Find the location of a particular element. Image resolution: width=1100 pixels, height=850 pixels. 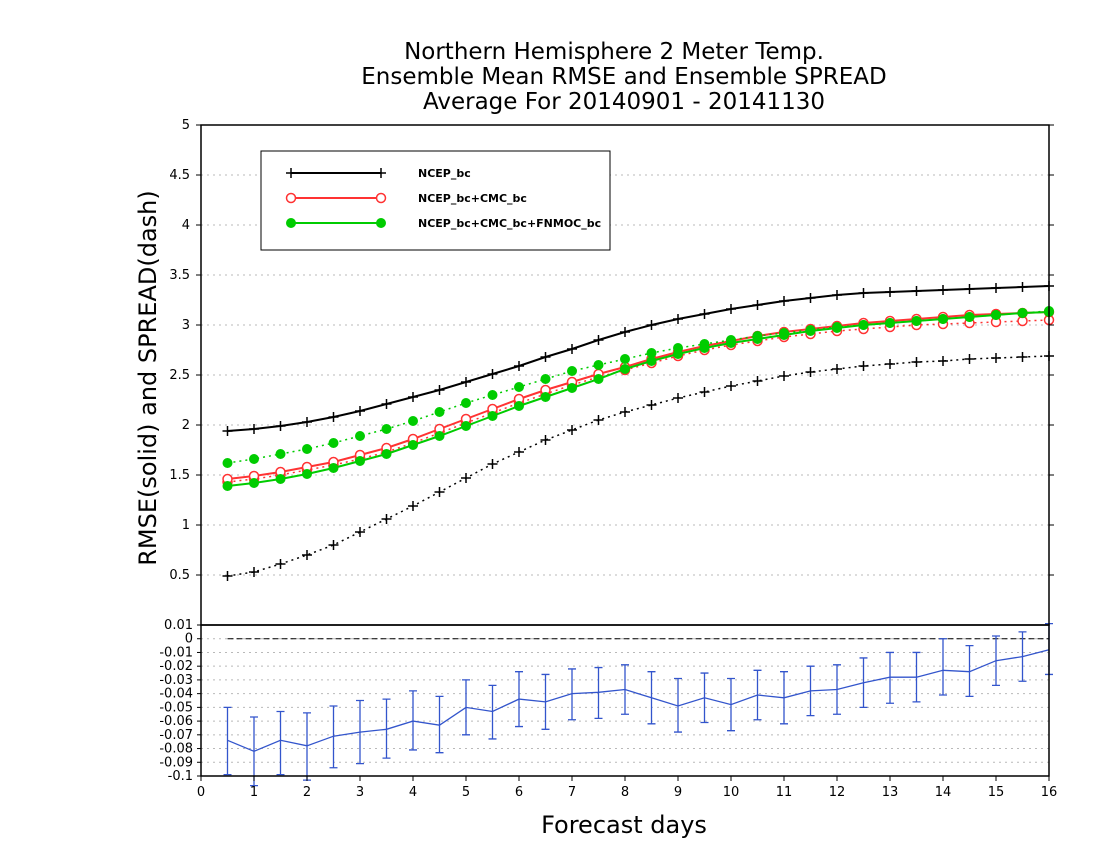

x-tick-label: 5 is located at coordinates (466, 792).